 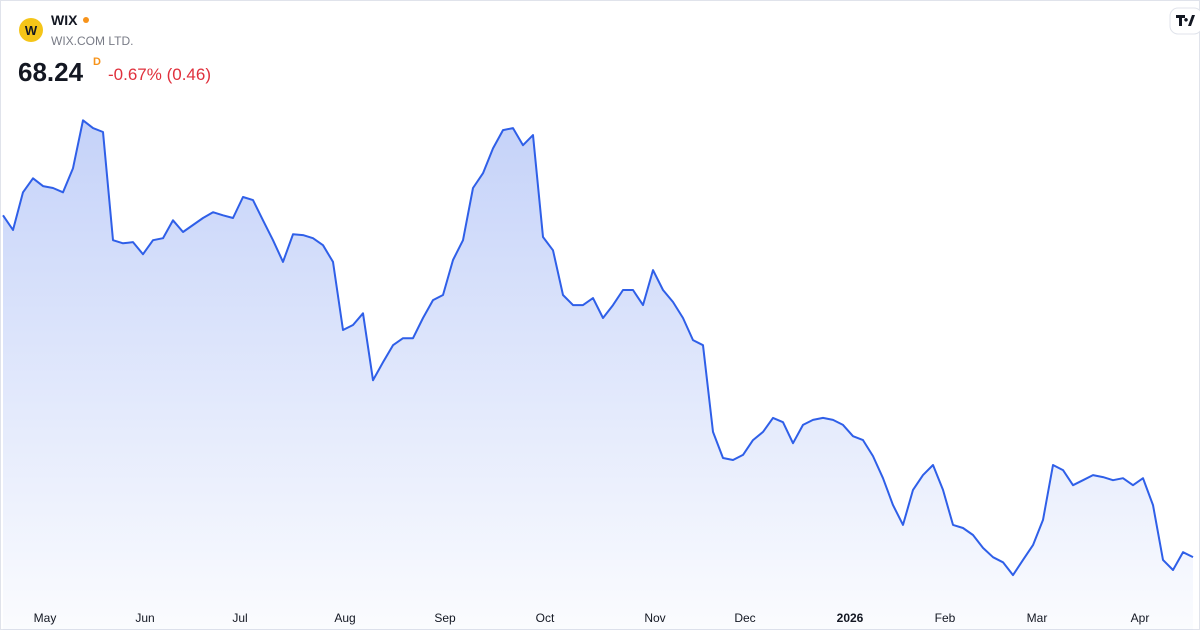 I want to click on x-tick-label: 2026, so click(x=850, y=618).